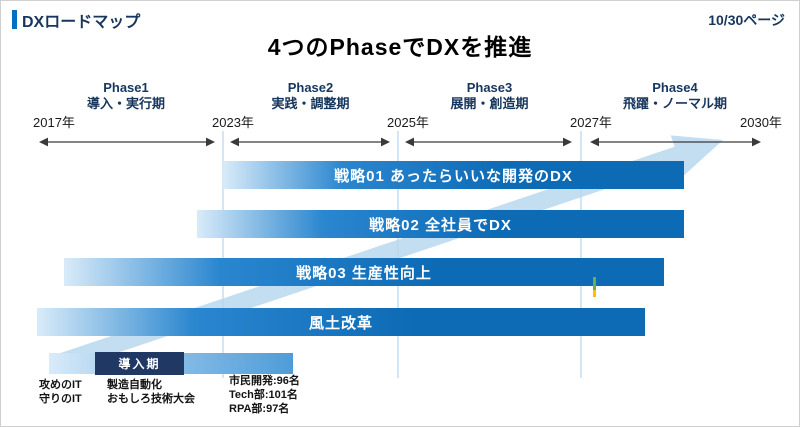 The height and width of the screenshot is (427, 800). Describe the element at coordinates (264, 381) in the screenshot. I see `note-line-citizen-dev: 市民開発:96名` at that location.